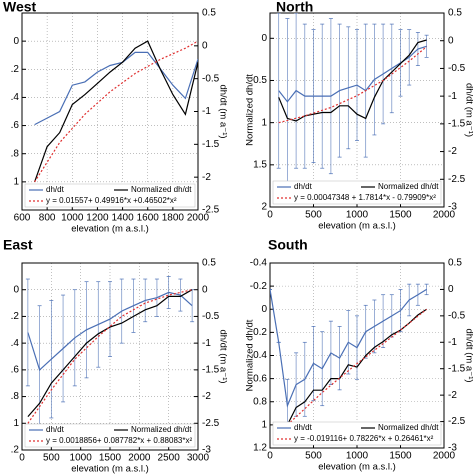  I want to click on y-tick-label: 1.2, so click(260, 448).